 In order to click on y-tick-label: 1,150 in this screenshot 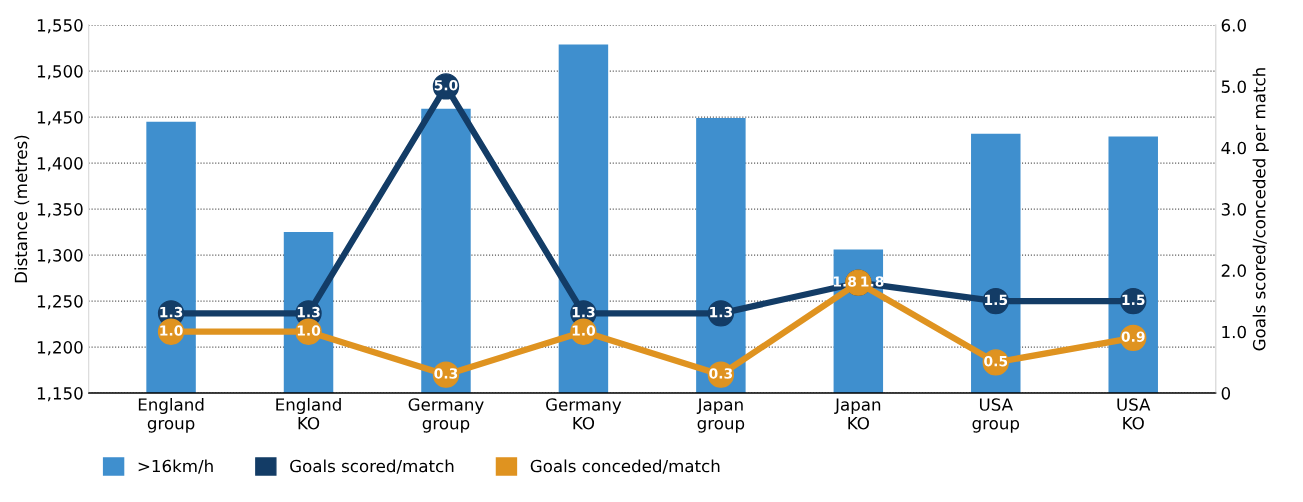, I will do `click(60, 394)`.